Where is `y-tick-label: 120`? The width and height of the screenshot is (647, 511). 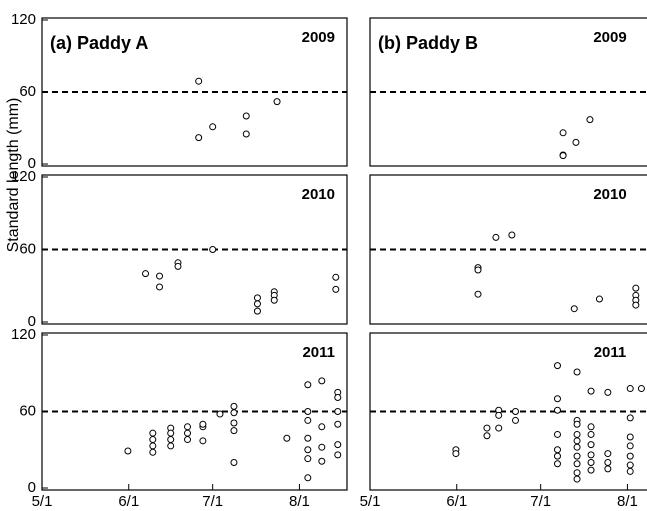 y-tick-label: 120 is located at coordinates (23, 334).